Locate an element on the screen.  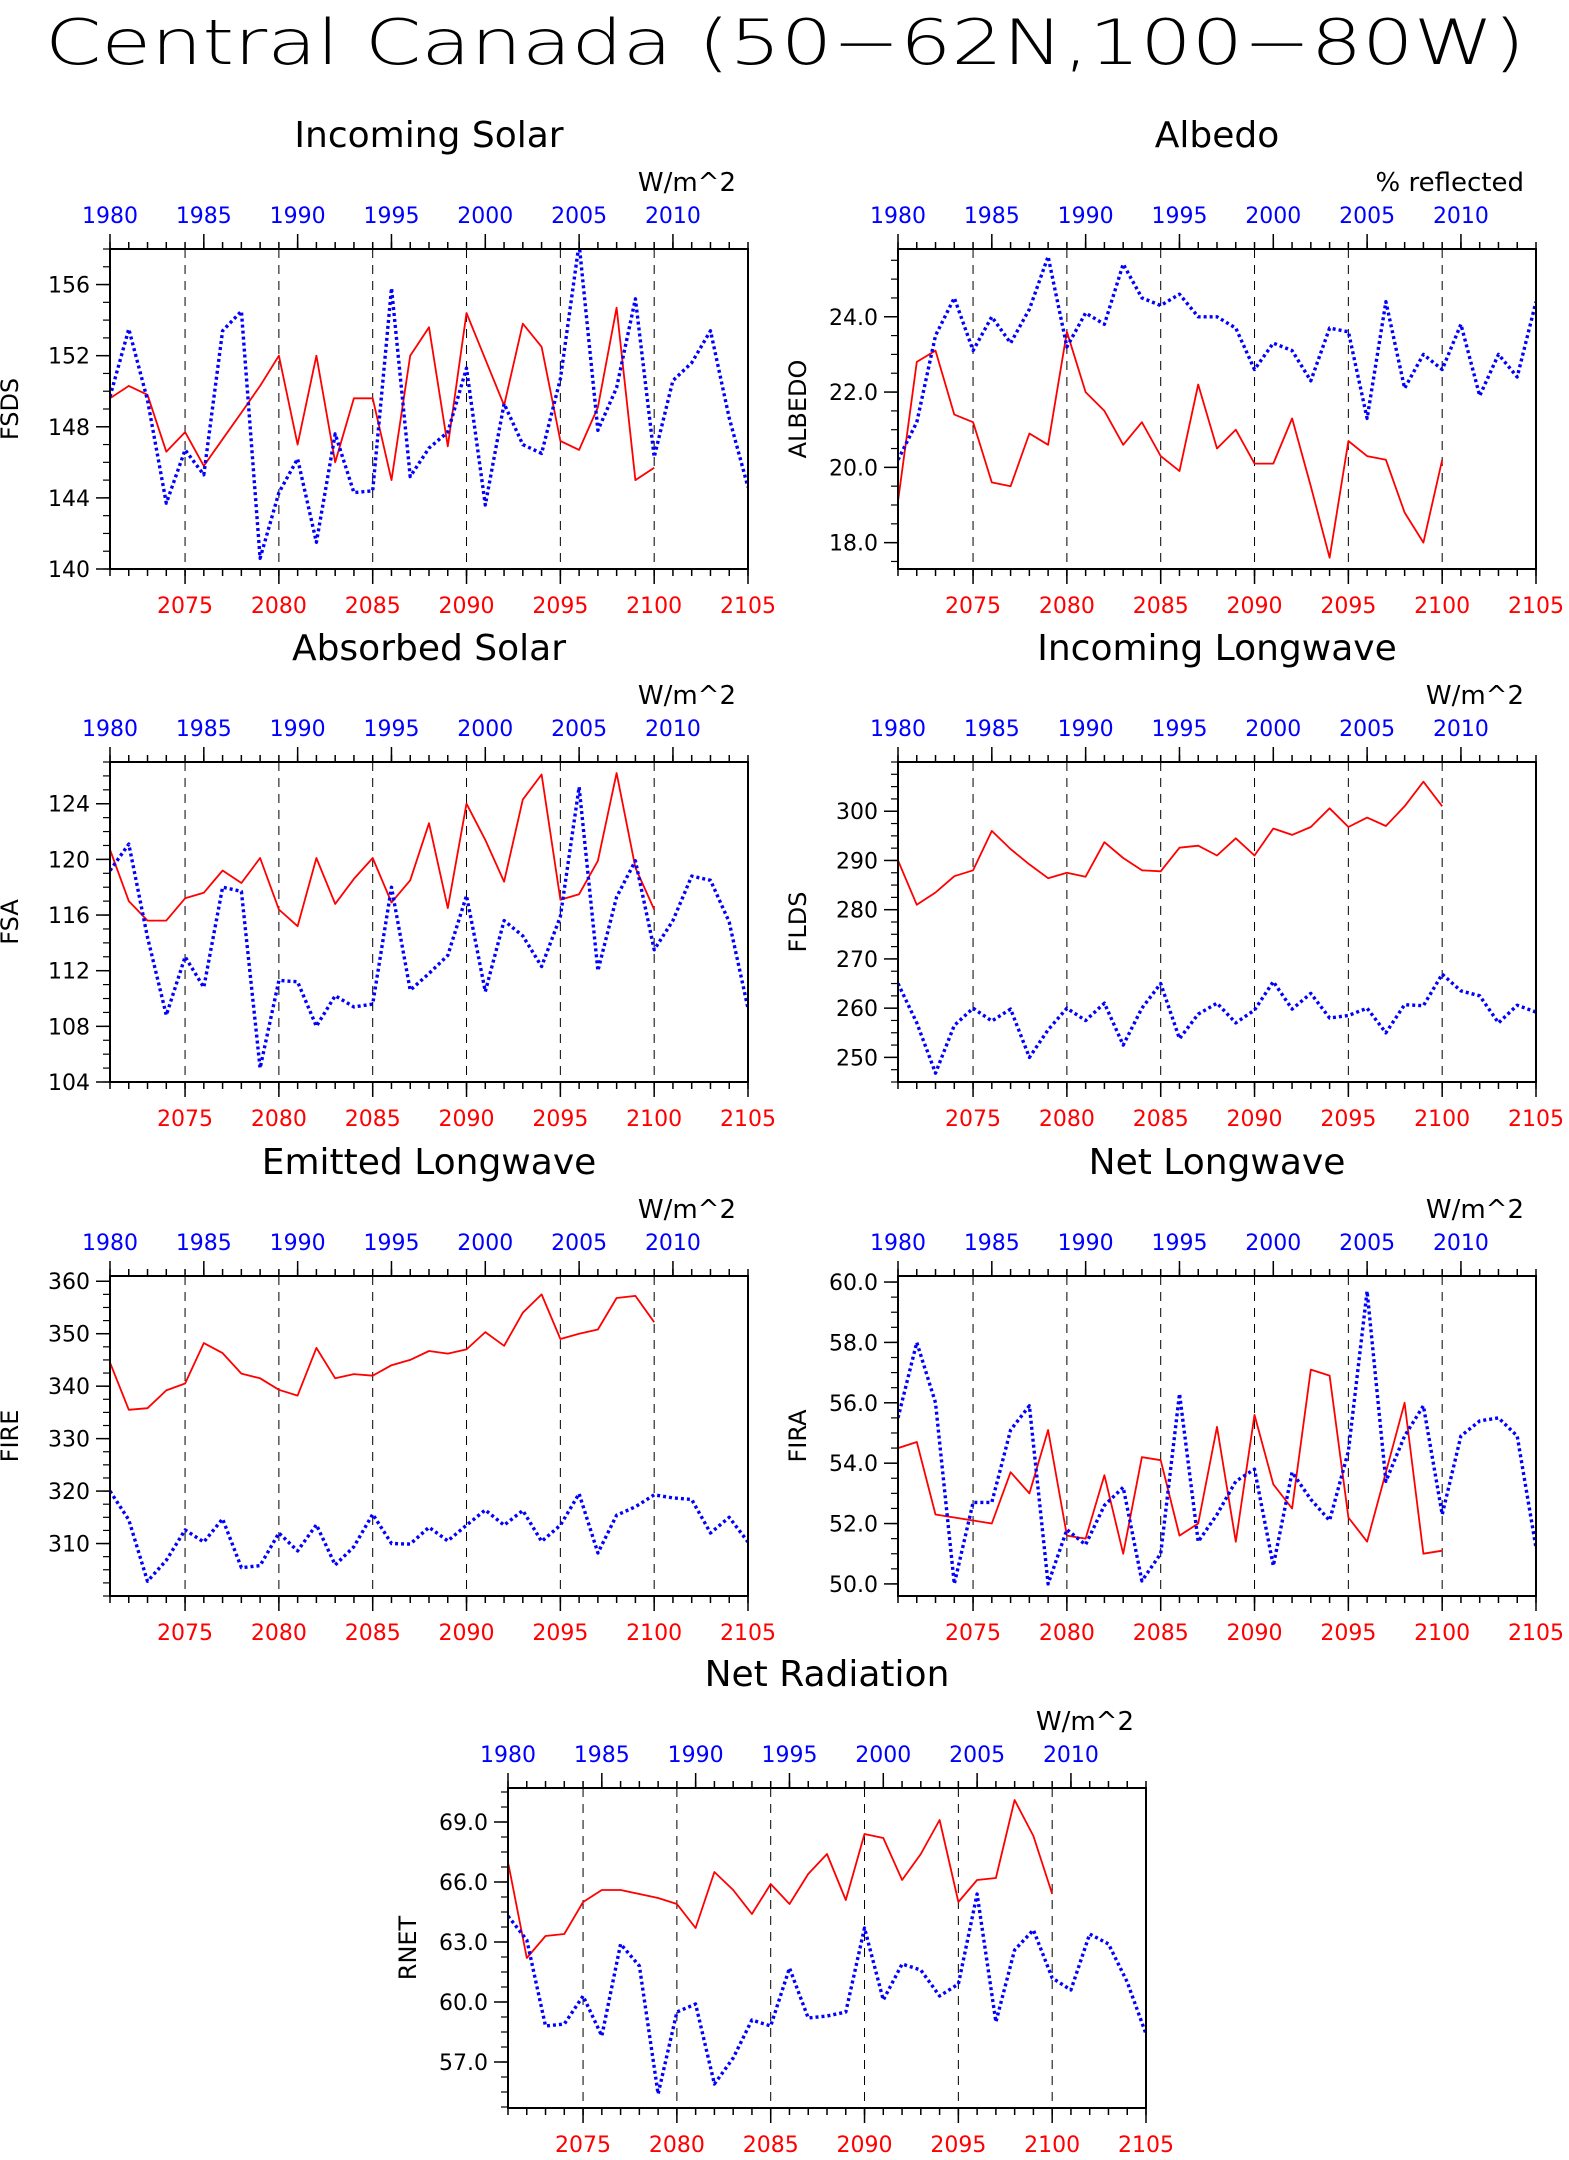
y-axis-label: FSA is located at coordinates (12, 922).